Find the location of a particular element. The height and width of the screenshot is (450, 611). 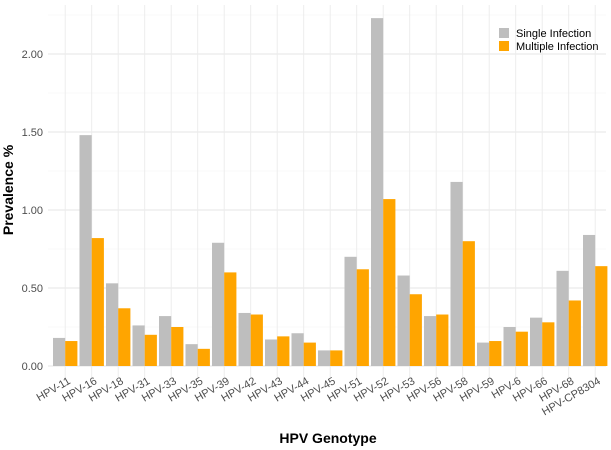

y-axis-title: Prevalence % is located at coordinates (8, 189).